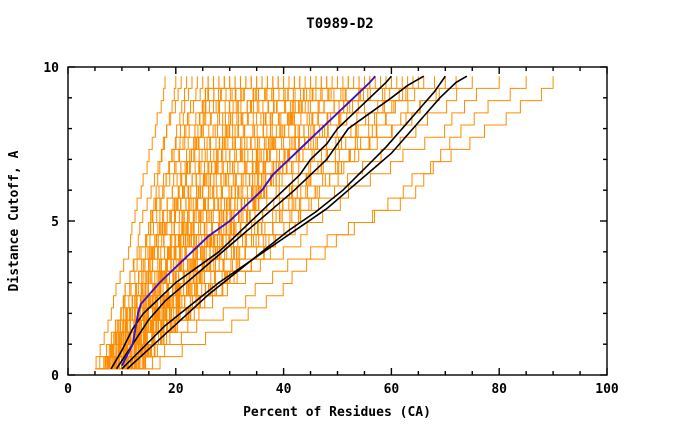 Image resolution: width=680 pixels, height=440 pixels. I want to click on x-tick-label: 80, so click(499, 389).